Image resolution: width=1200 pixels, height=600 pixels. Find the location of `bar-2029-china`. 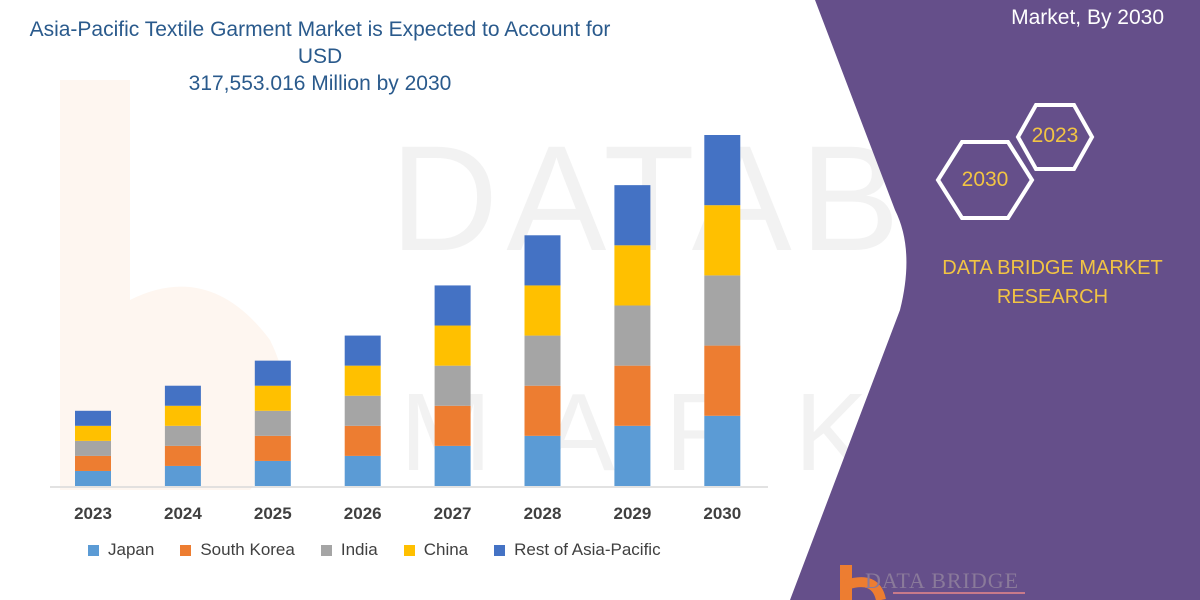

bar-2029-china is located at coordinates (632, 275).